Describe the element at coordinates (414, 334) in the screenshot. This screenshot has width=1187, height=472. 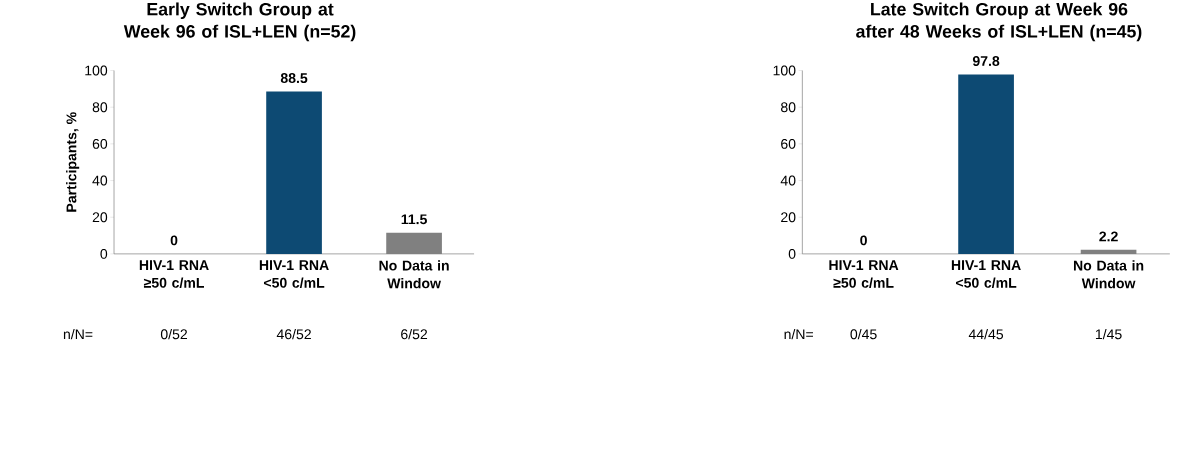
I see `text: 6/52` at that location.